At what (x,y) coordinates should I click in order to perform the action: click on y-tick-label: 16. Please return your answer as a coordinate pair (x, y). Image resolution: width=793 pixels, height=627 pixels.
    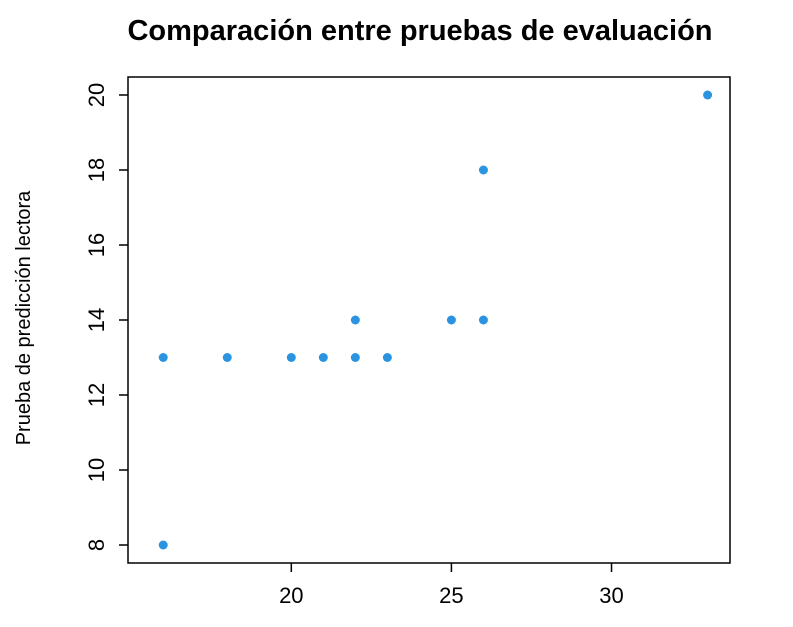
    Looking at the image, I should click on (96, 245).